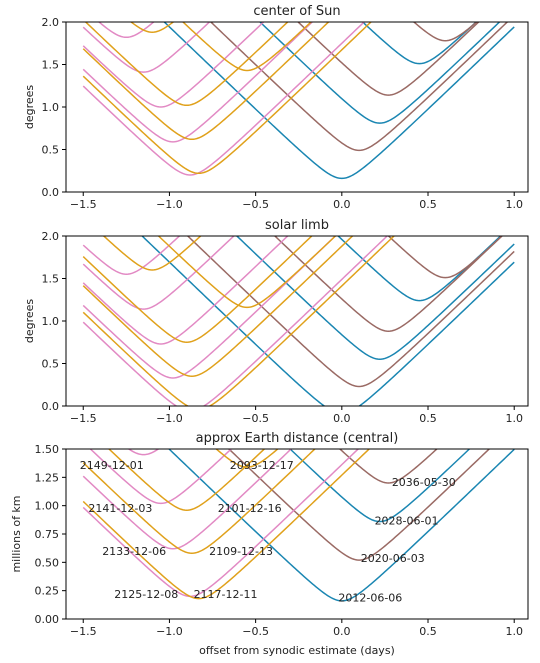  Describe the element at coordinates (47, 534) in the screenshot. I see `y-tick-label: 0.75` at that location.